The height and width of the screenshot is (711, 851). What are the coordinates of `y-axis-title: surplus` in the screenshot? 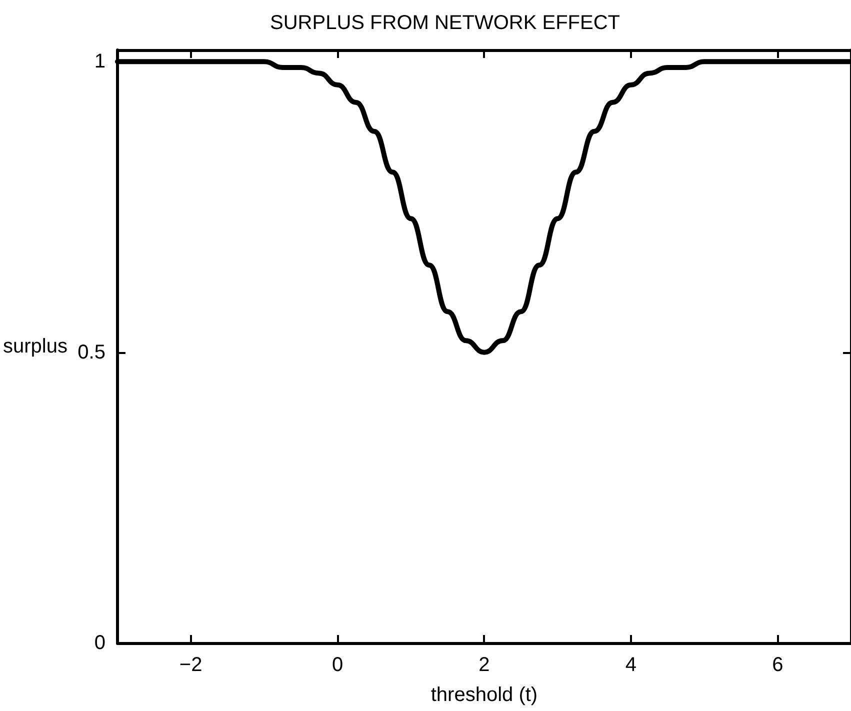 It's located at (35, 347).